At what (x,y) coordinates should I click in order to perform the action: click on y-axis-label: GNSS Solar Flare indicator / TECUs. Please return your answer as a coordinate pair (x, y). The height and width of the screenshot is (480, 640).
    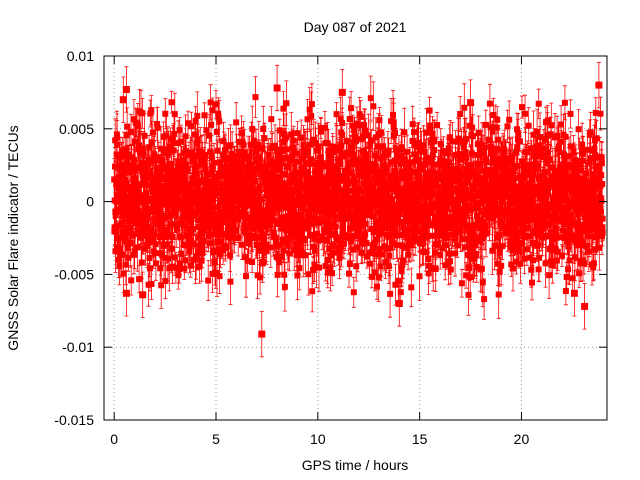
    Looking at the image, I should click on (13, 237).